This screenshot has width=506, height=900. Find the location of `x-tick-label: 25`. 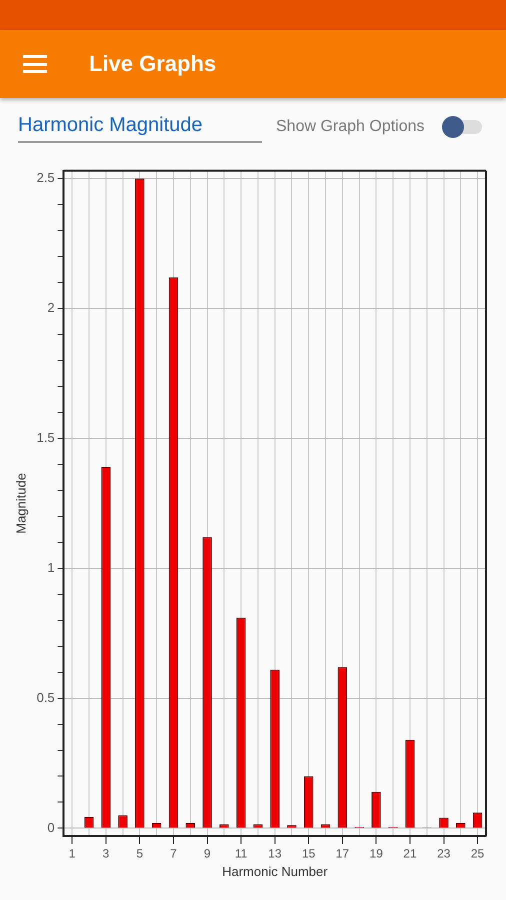

x-tick-label: 25 is located at coordinates (477, 853).